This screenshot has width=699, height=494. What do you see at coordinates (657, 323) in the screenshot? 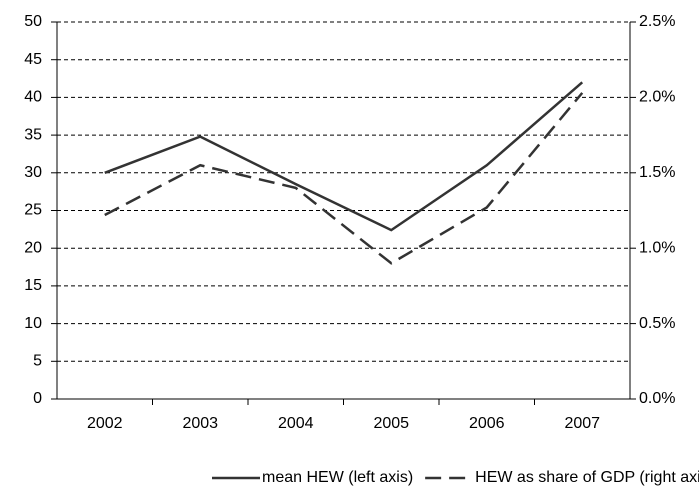
I see `y2-tick-label: 0.5%` at bounding box center [657, 323].